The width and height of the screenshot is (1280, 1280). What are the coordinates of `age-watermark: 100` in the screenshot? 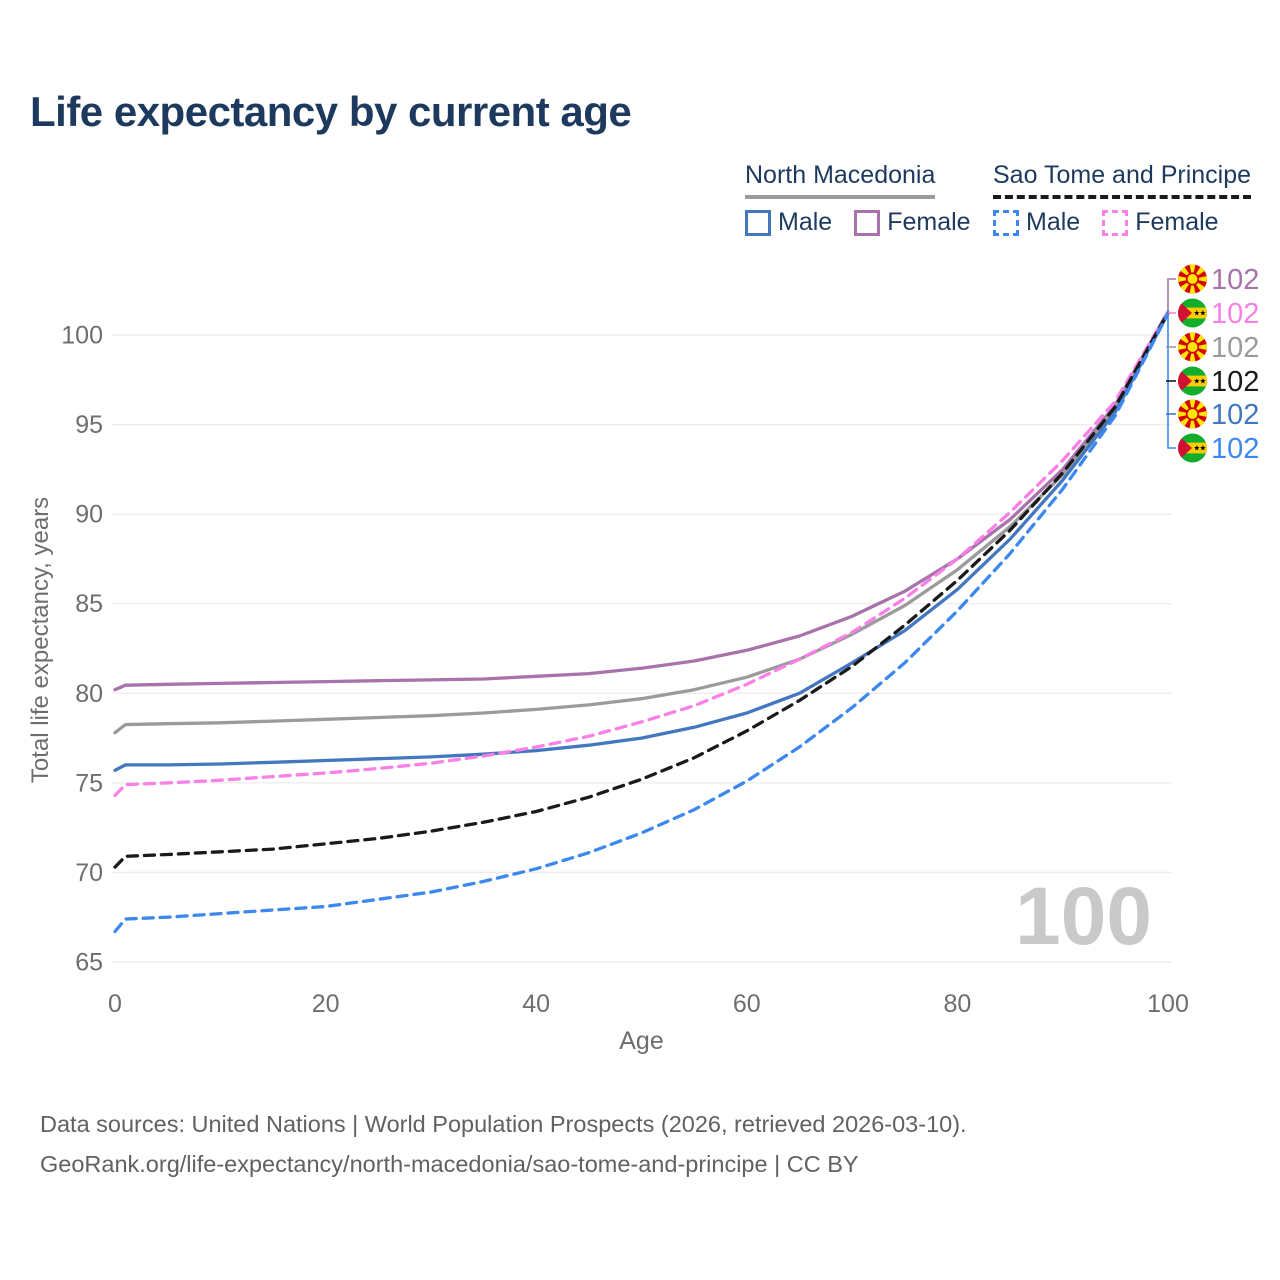 It's located at (1083, 916).